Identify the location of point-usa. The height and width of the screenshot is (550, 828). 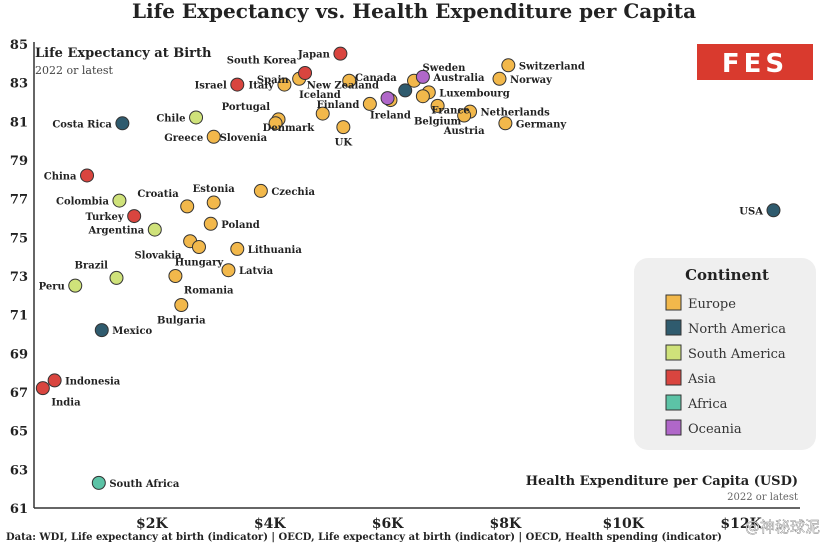
(773, 210).